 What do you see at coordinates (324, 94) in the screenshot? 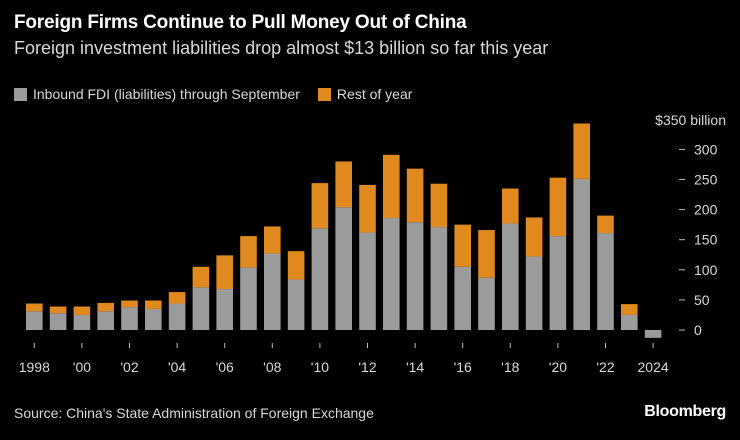
I see `legend-swatch-orange` at bounding box center [324, 94].